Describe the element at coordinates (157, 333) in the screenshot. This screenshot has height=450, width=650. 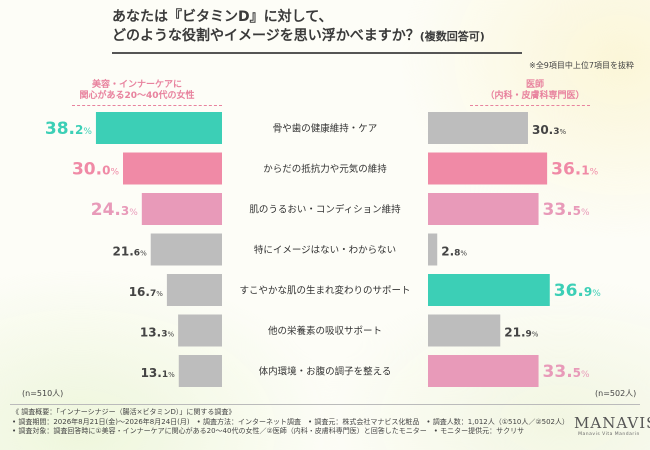
I see `left-value-label: 13.3%` at that location.